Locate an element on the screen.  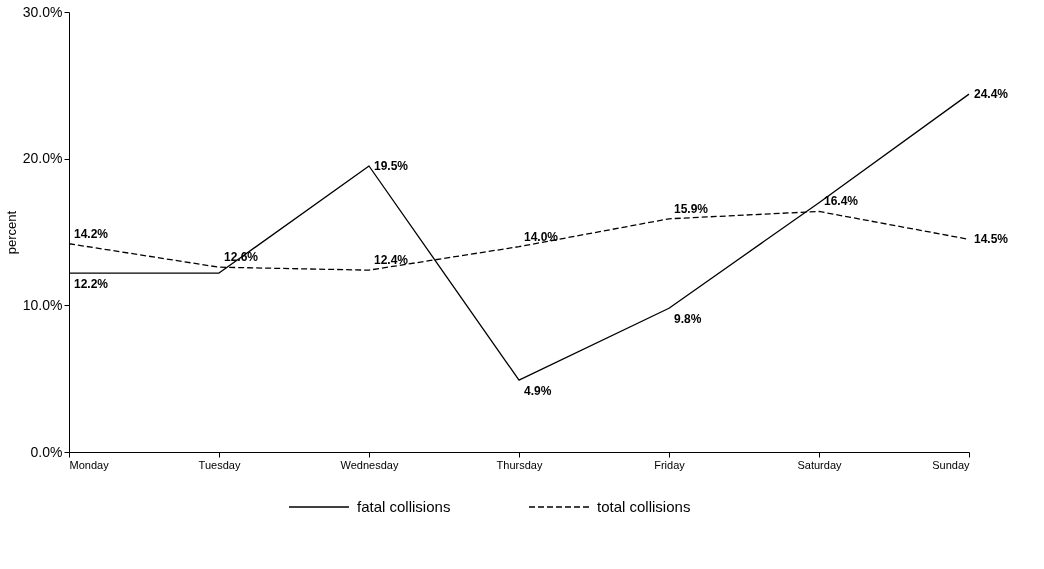
y-tick-label: 10.0% is located at coordinates (42, 304).